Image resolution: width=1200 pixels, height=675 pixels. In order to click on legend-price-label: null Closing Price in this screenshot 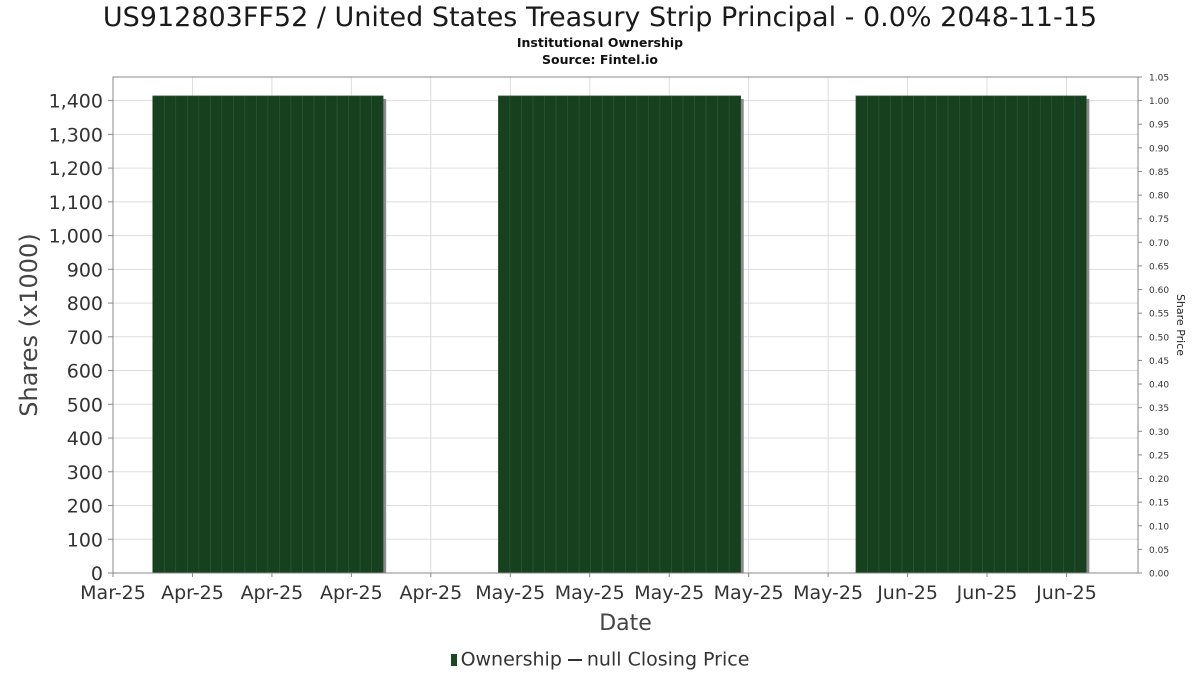, I will do `click(668, 659)`.